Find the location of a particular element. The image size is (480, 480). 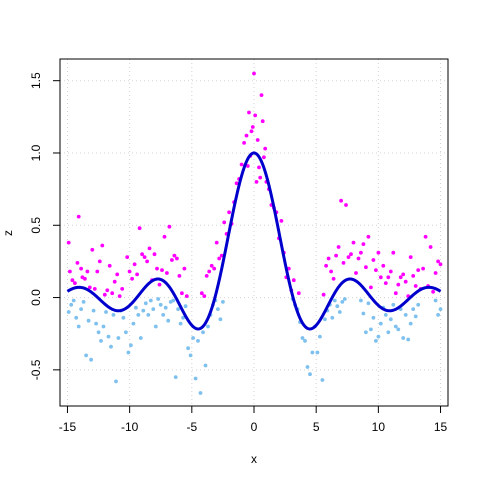

x-tick-label: -15 is located at coordinates (68, 427).